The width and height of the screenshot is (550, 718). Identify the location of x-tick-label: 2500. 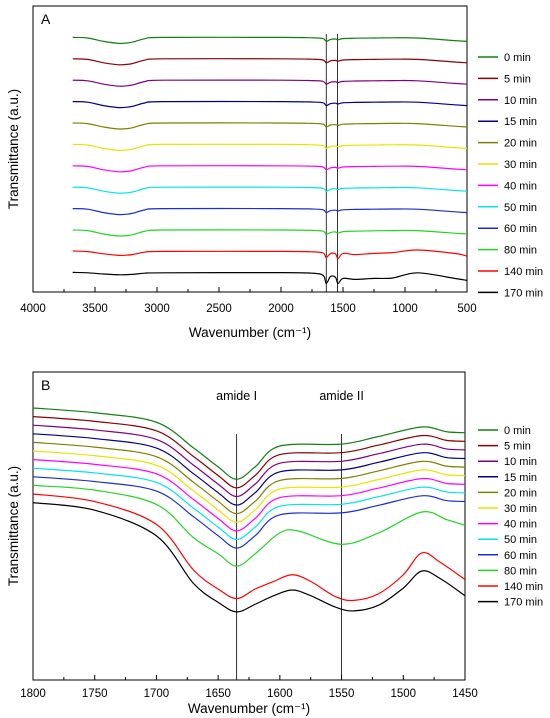
(219, 309).